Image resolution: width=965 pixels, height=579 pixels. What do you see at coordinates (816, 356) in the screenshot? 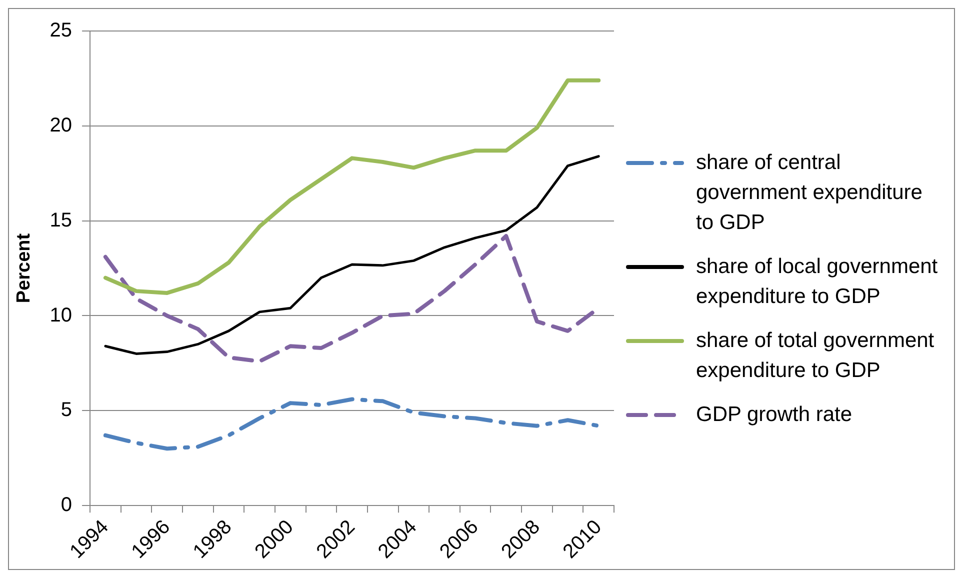
I see `legend-label: share of total government expenditure to GDP` at bounding box center [816, 356].